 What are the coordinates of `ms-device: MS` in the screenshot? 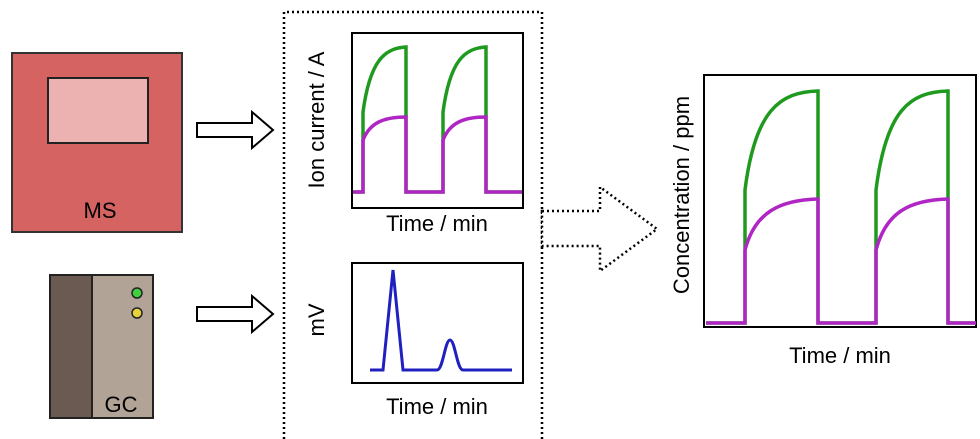 It's located at (97, 142).